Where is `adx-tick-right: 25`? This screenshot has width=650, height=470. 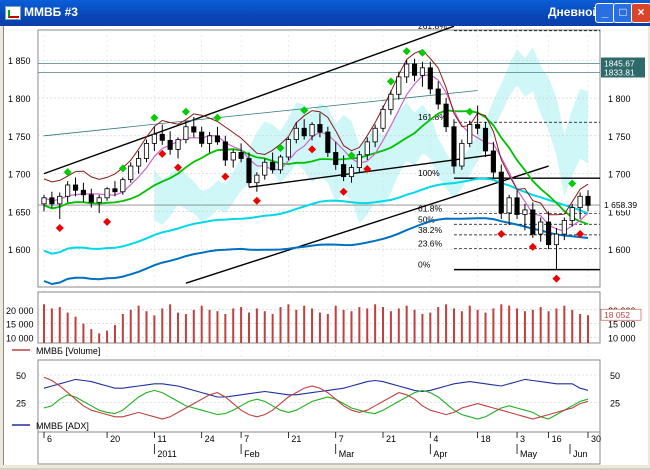 adx-tick-right: 25 is located at coordinates (615, 404).